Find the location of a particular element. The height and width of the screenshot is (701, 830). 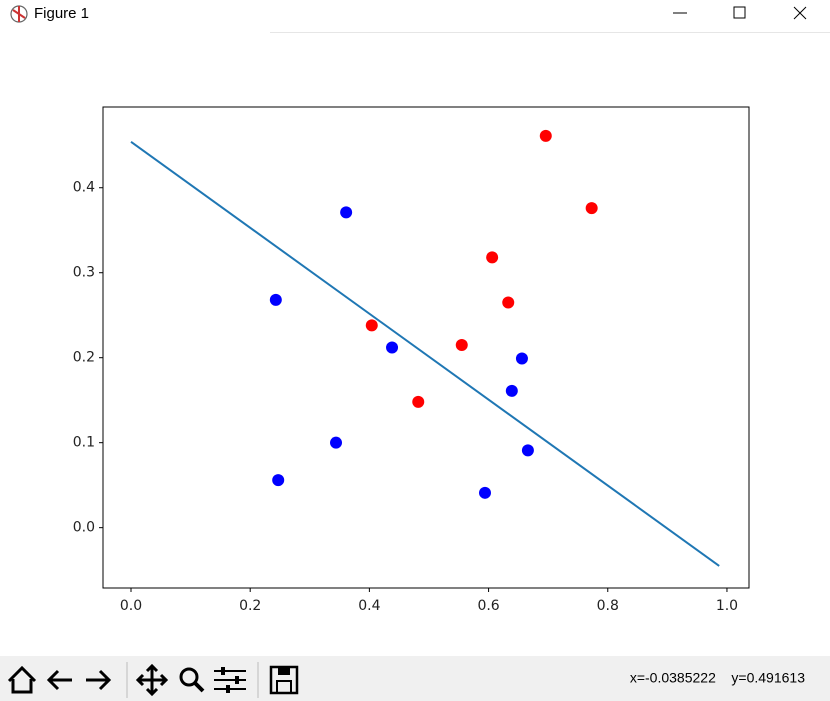

x-tick-label: 0.0 is located at coordinates (131, 606).